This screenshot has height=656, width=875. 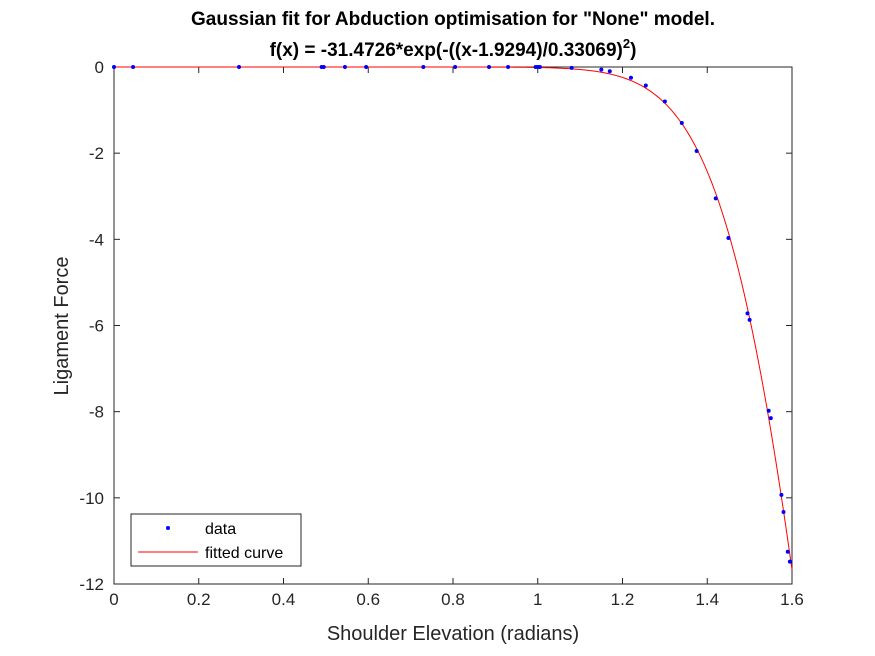 What do you see at coordinates (633, 50) in the screenshot?
I see `formula-close: )` at bounding box center [633, 50].